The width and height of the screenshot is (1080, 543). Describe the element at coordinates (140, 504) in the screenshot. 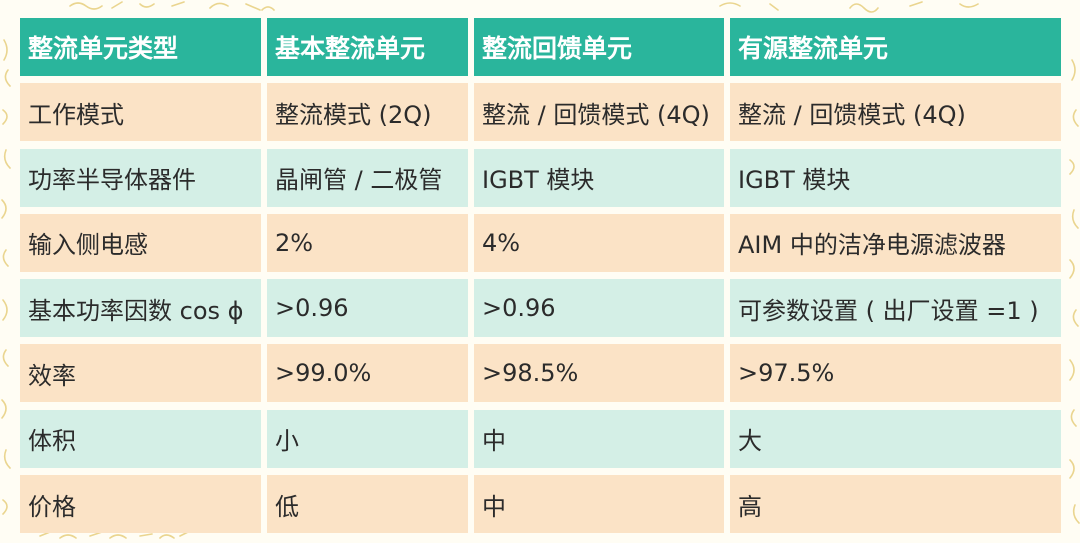

I see `row-label-price: 价格` at that location.